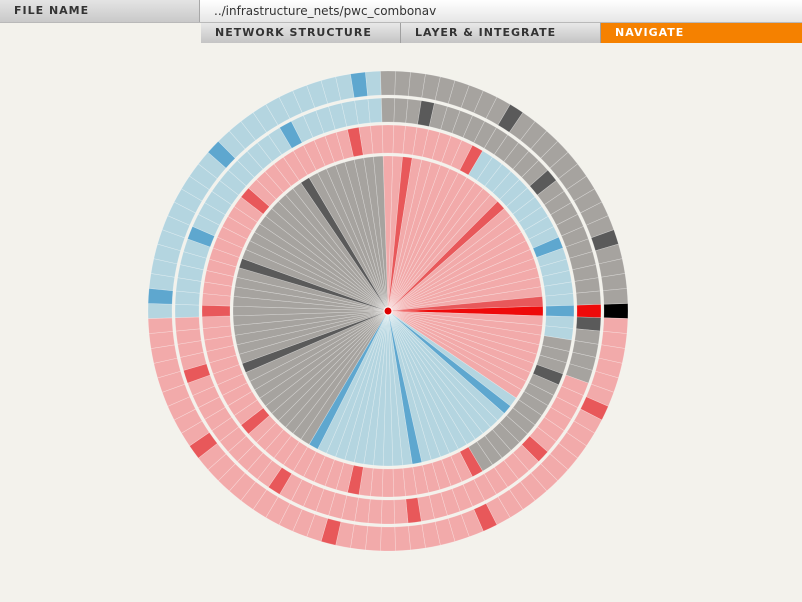  Describe the element at coordinates (701, 33) in the screenshot. I see `tab-navigate: NAVIGATE` at that location.